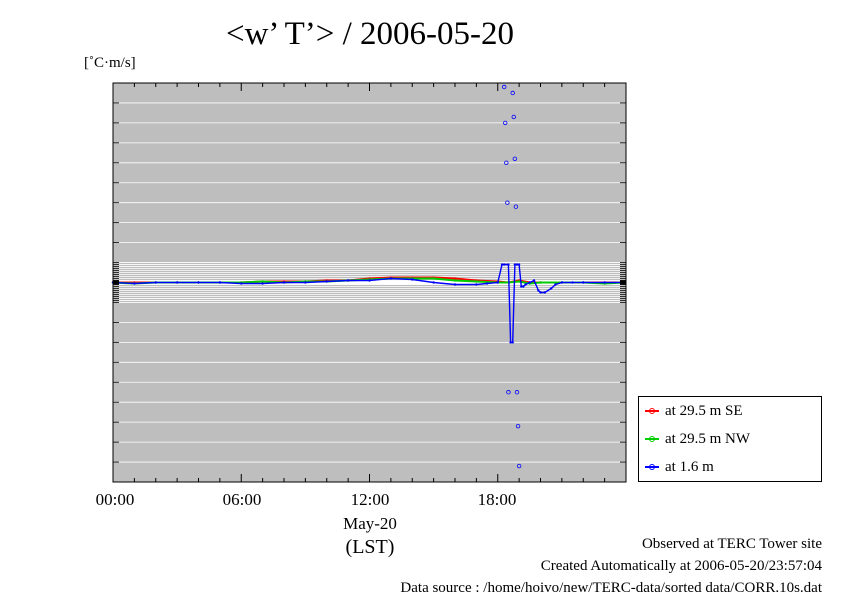 The height and width of the screenshot is (597, 842). What do you see at coordinates (731, 544) in the screenshot?
I see `footer-observed: Observed at TERC Tower site` at bounding box center [731, 544].